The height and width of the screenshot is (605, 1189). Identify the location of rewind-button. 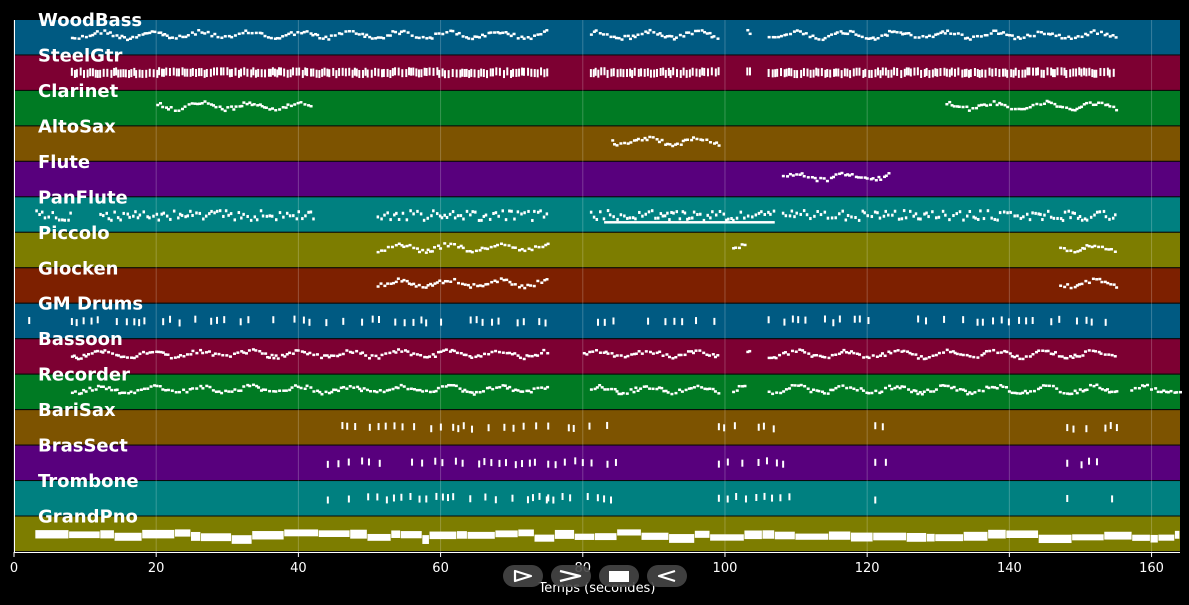
(667, 576).